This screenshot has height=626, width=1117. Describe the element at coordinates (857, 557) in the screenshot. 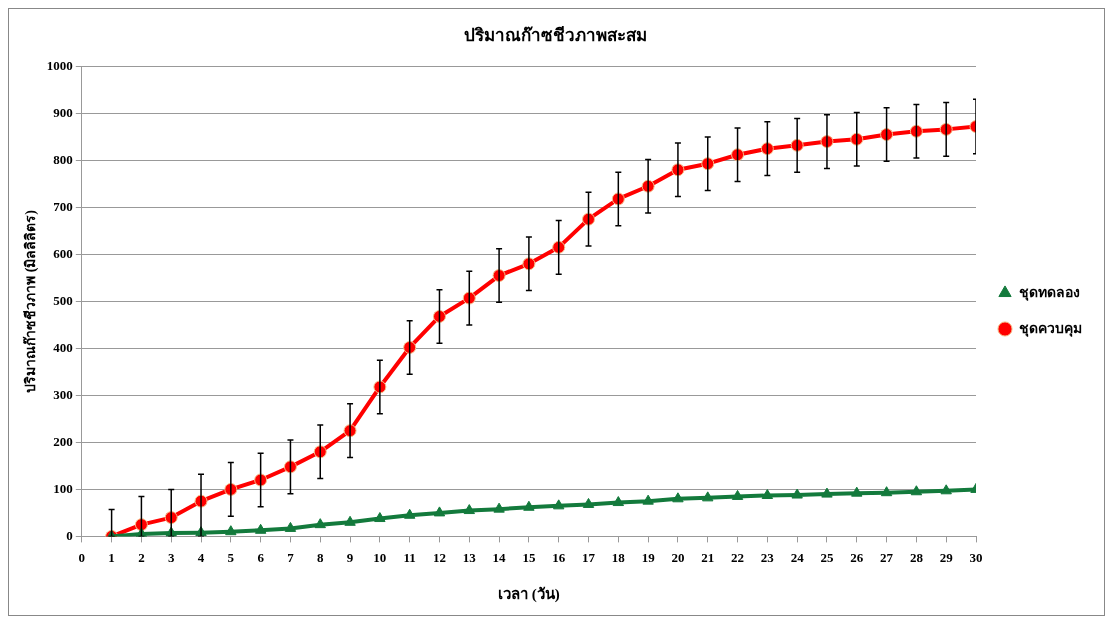

I see `x-tick-label: 26` at that location.